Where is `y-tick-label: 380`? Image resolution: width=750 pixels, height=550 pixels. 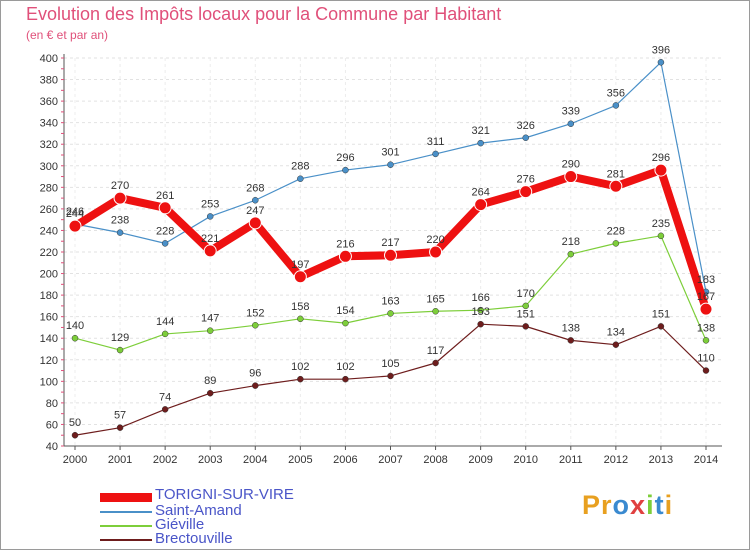
y-tick-label: 380 is located at coordinates (49, 81).